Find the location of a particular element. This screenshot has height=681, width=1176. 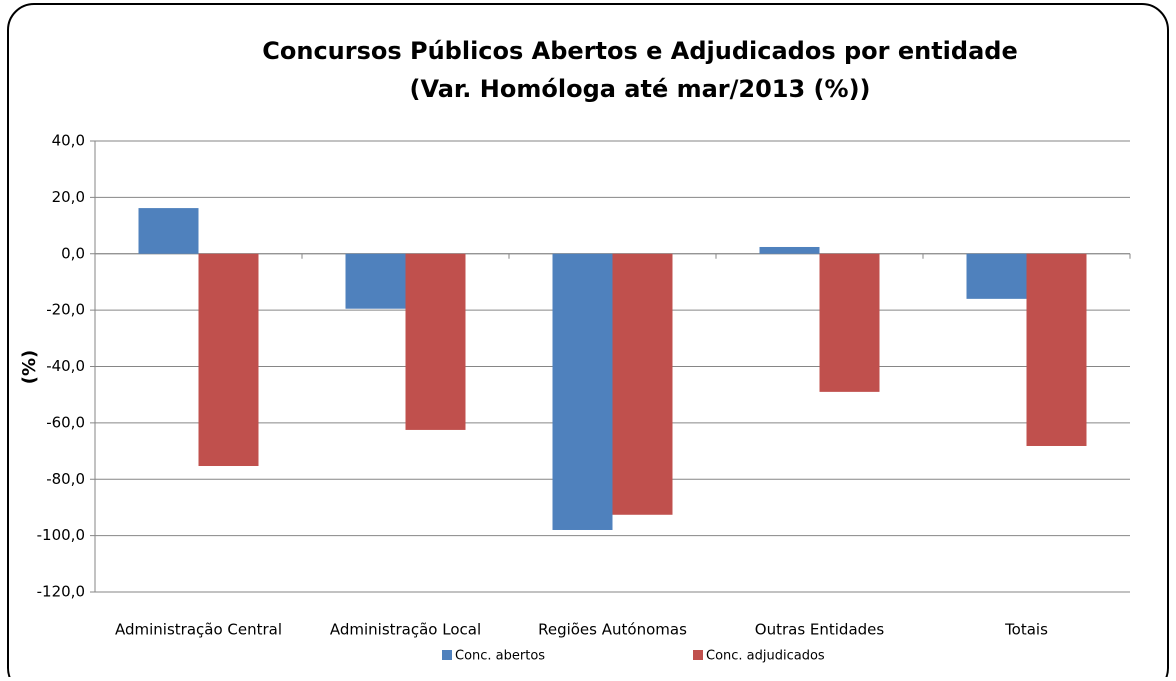

legend-label: Conc. abertos is located at coordinates (500, 656).